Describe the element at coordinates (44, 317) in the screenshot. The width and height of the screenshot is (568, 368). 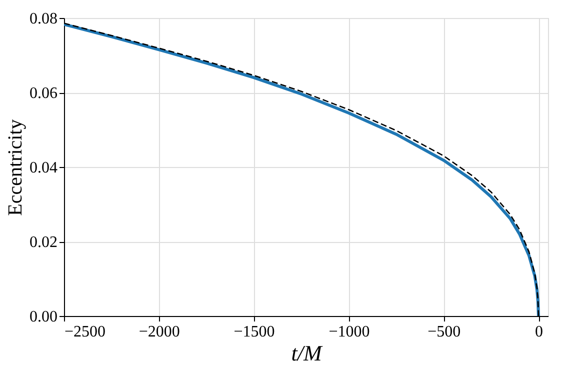
I see `y-tick-label: 0.00` at that location.